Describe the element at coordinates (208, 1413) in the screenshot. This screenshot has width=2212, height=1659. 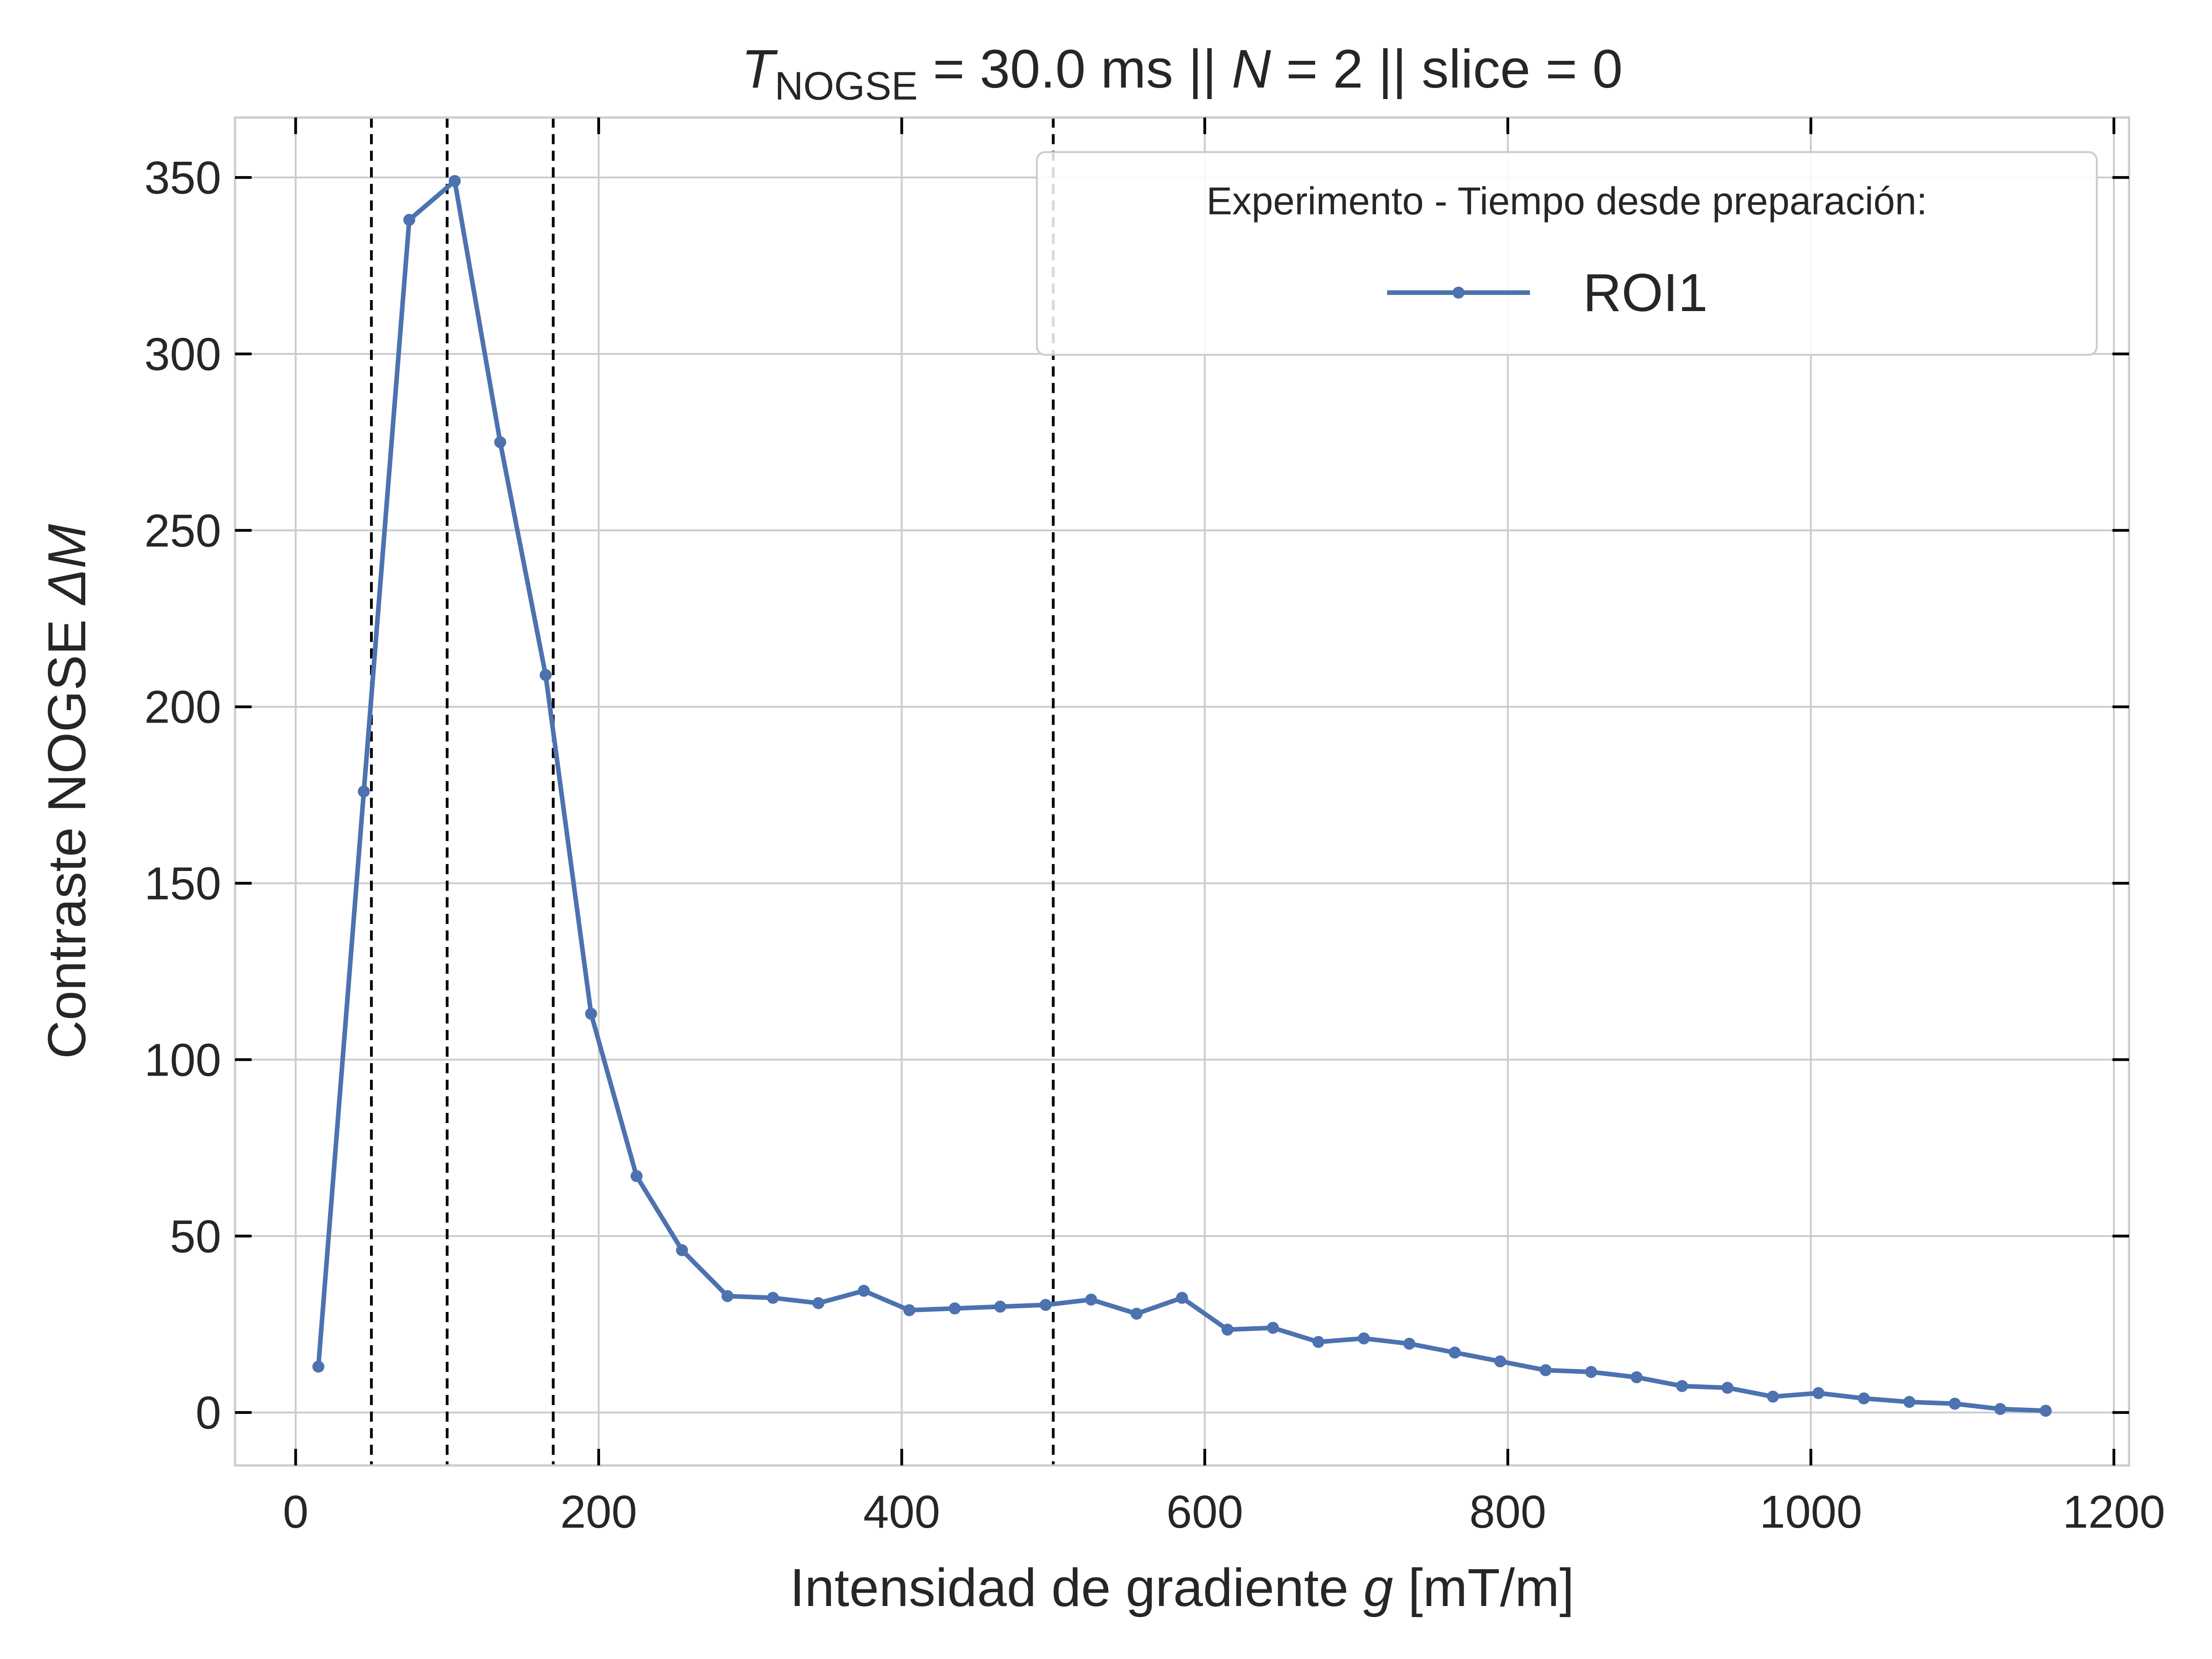
I see `y-tick-label: 0` at that location.